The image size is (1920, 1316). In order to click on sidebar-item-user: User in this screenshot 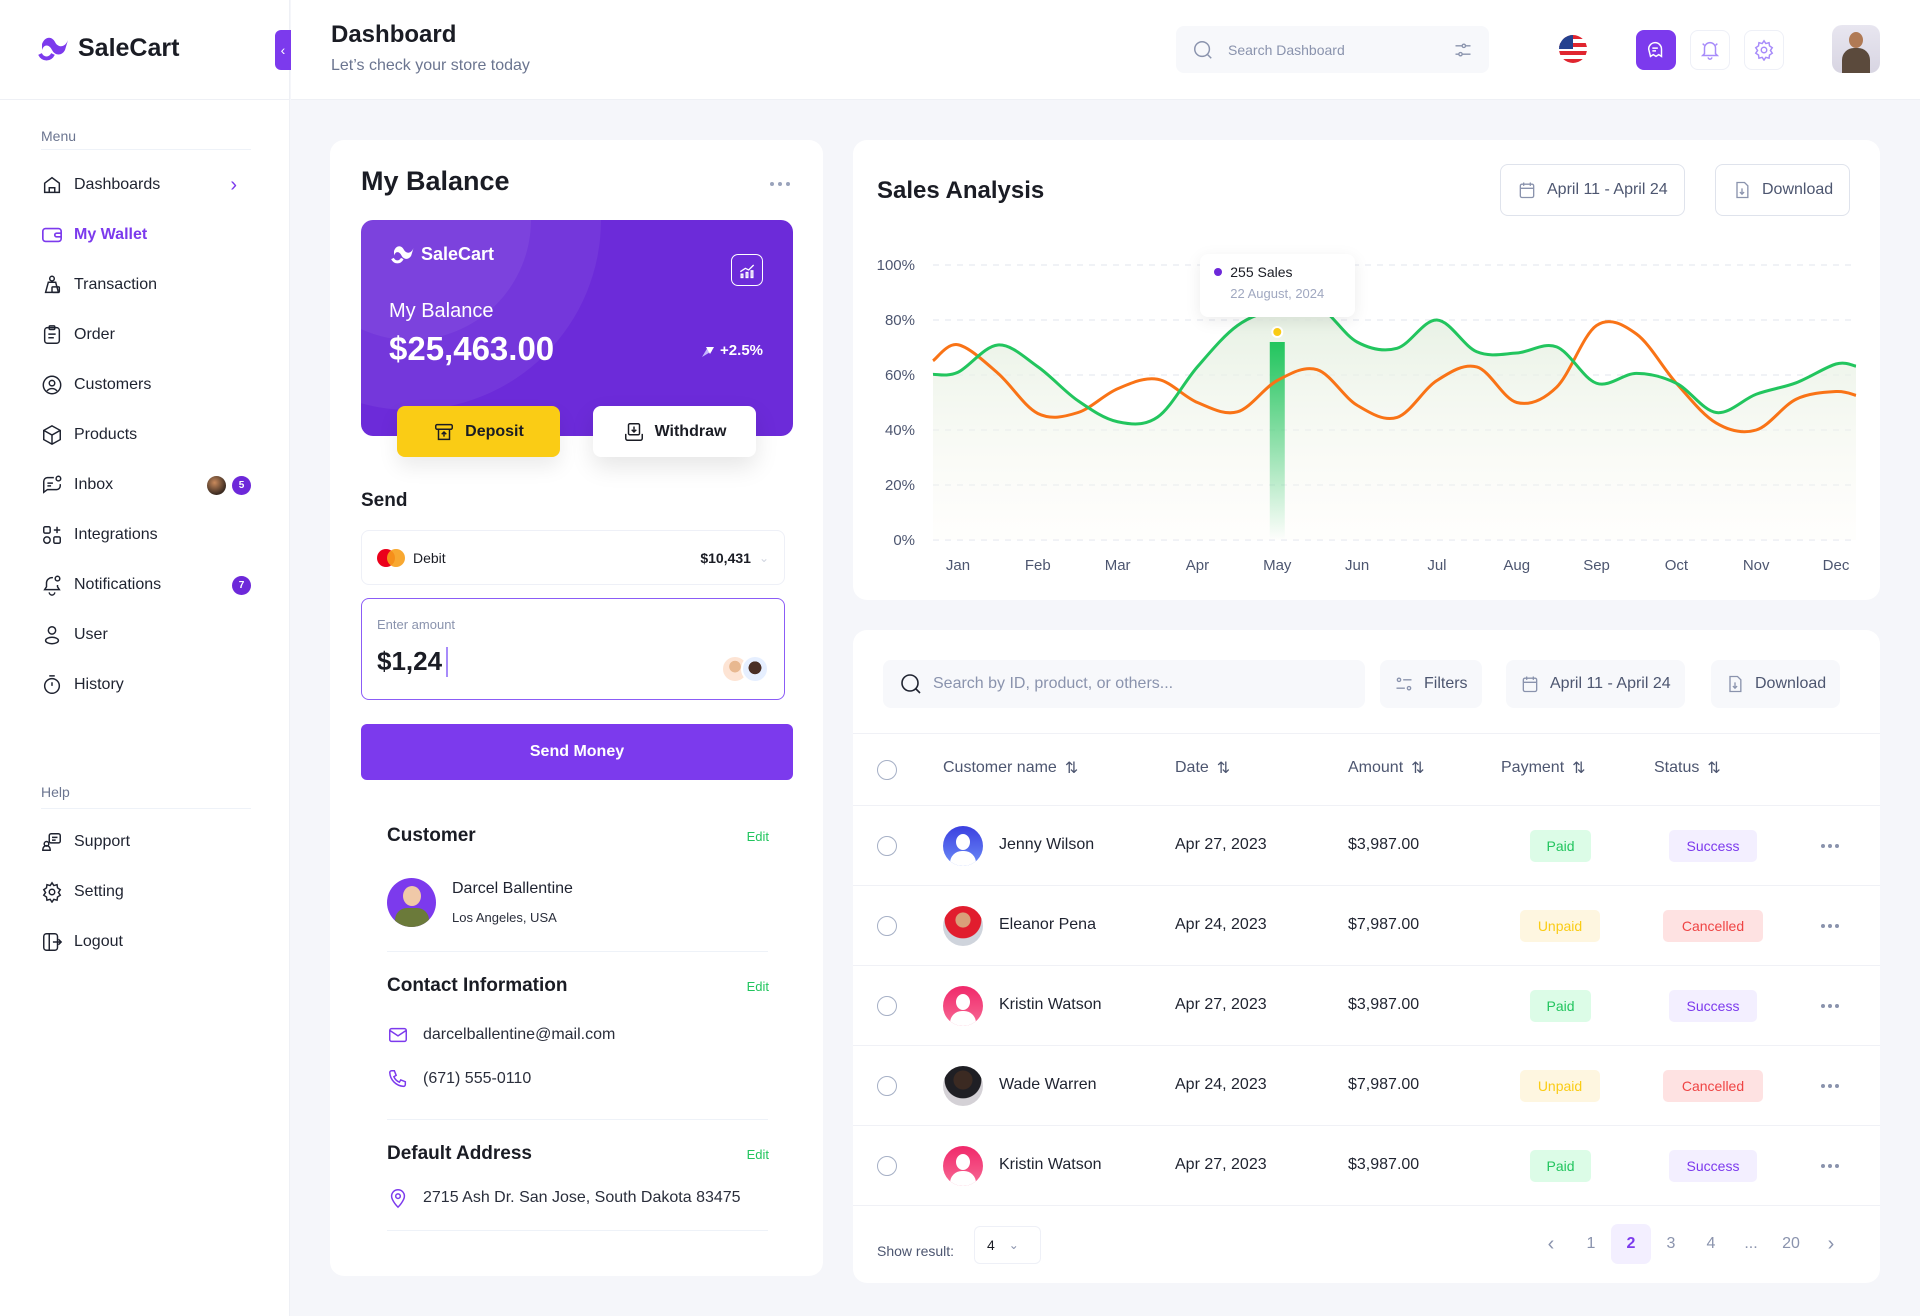, I will do `click(146, 635)`.